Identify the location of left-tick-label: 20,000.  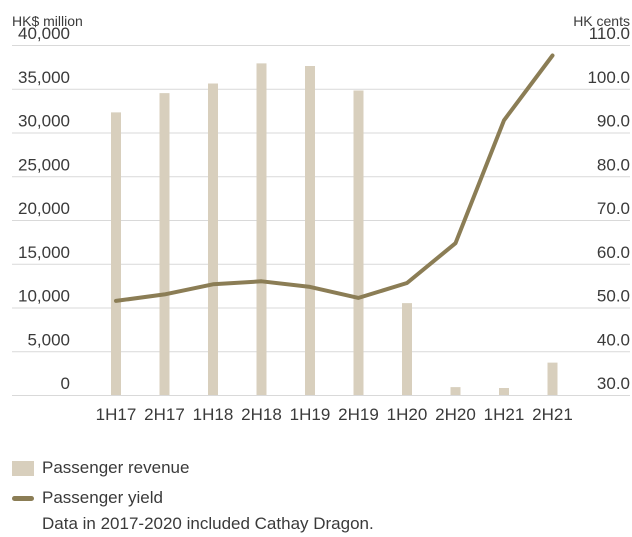
(44, 208).